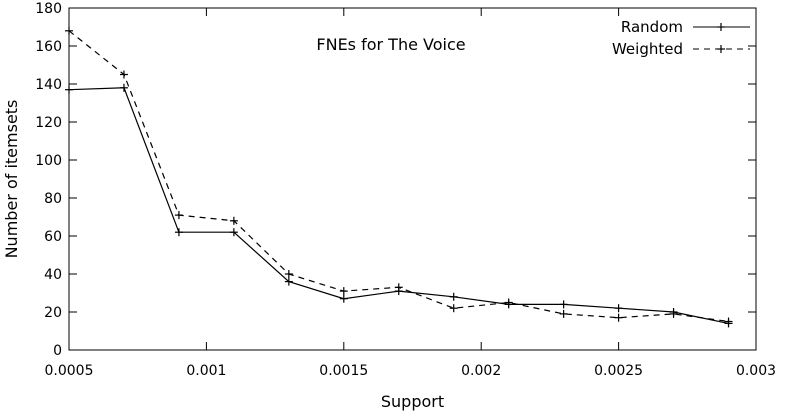 Image resolution: width=785 pixels, height=414 pixels. What do you see at coordinates (412, 401) in the screenshot?
I see `x-axis-label: Support` at bounding box center [412, 401].